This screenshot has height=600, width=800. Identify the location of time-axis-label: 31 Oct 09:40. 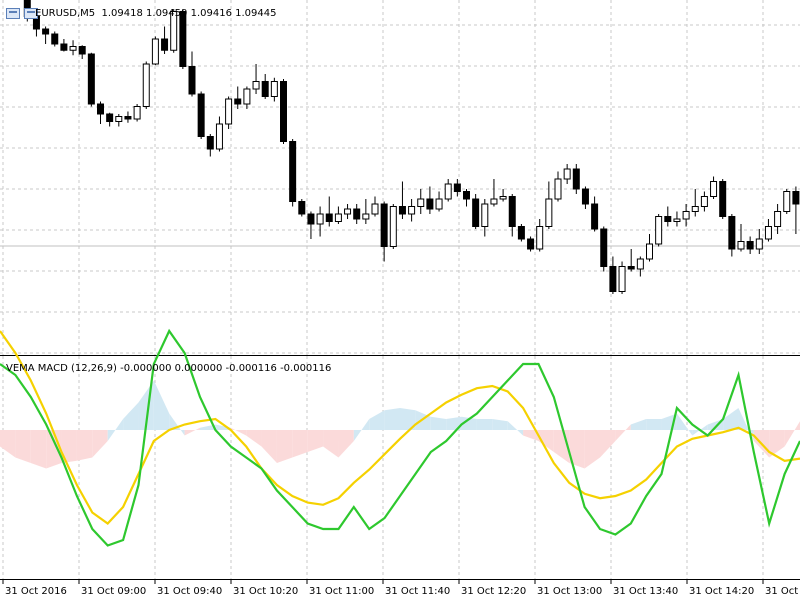
(189, 591).